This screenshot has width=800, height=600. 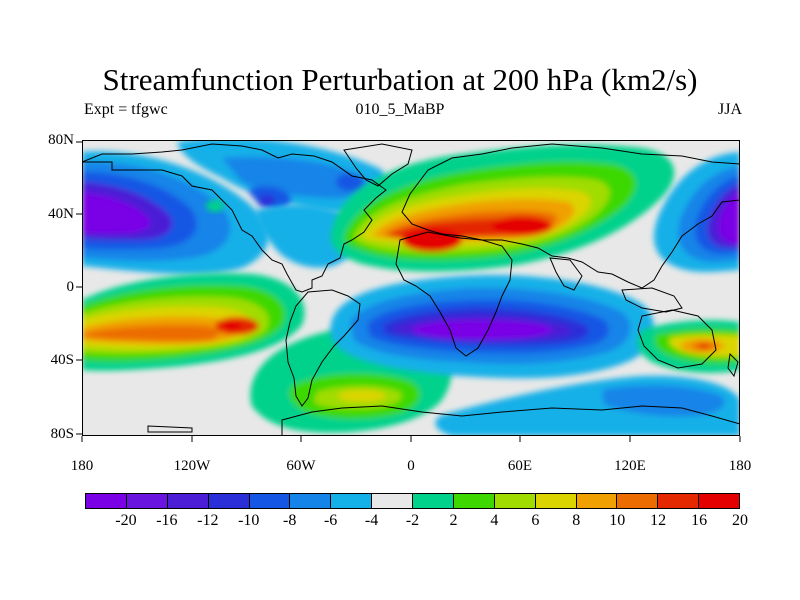 What do you see at coordinates (502, 208) in the screenshot?
I see `eurasia-high` at bounding box center [502, 208].